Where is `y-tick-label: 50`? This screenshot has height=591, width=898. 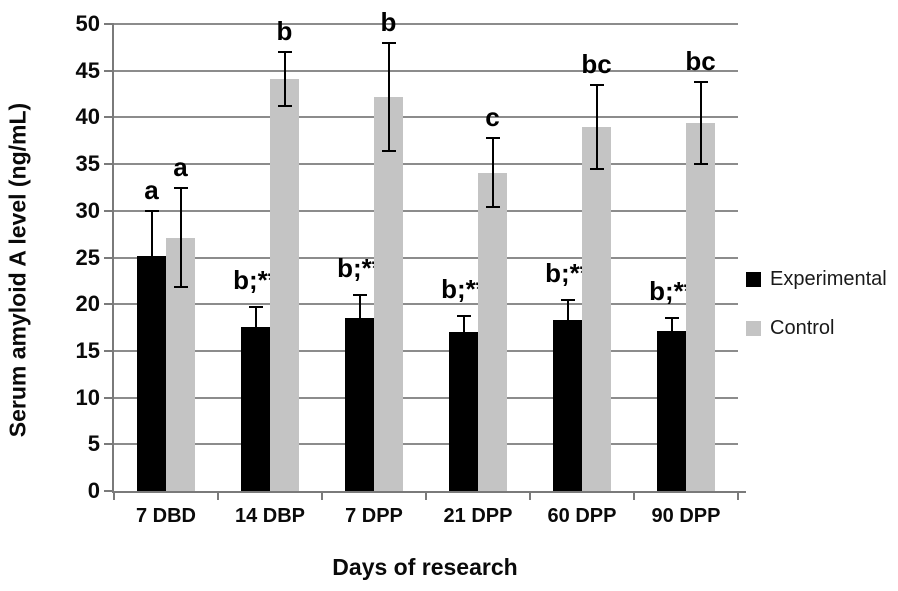
y-tick-label: 50 is located at coordinates (87, 23).